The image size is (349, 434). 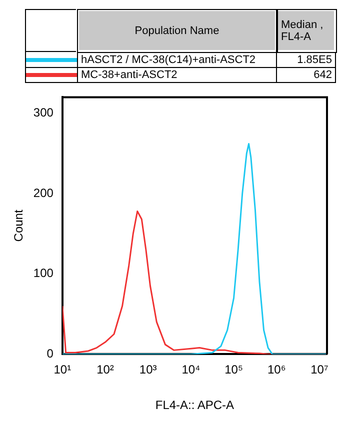 What do you see at coordinates (191, 369) in the screenshot?
I see `x-tick-label: 10⁴` at bounding box center [191, 369].